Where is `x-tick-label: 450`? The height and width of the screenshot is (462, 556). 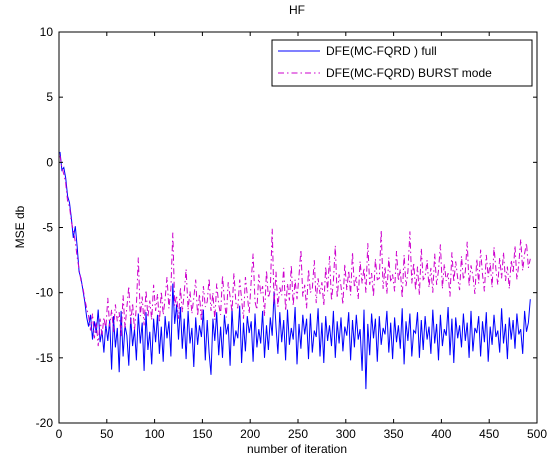 x-tick-label: 450 is located at coordinates (489, 434).